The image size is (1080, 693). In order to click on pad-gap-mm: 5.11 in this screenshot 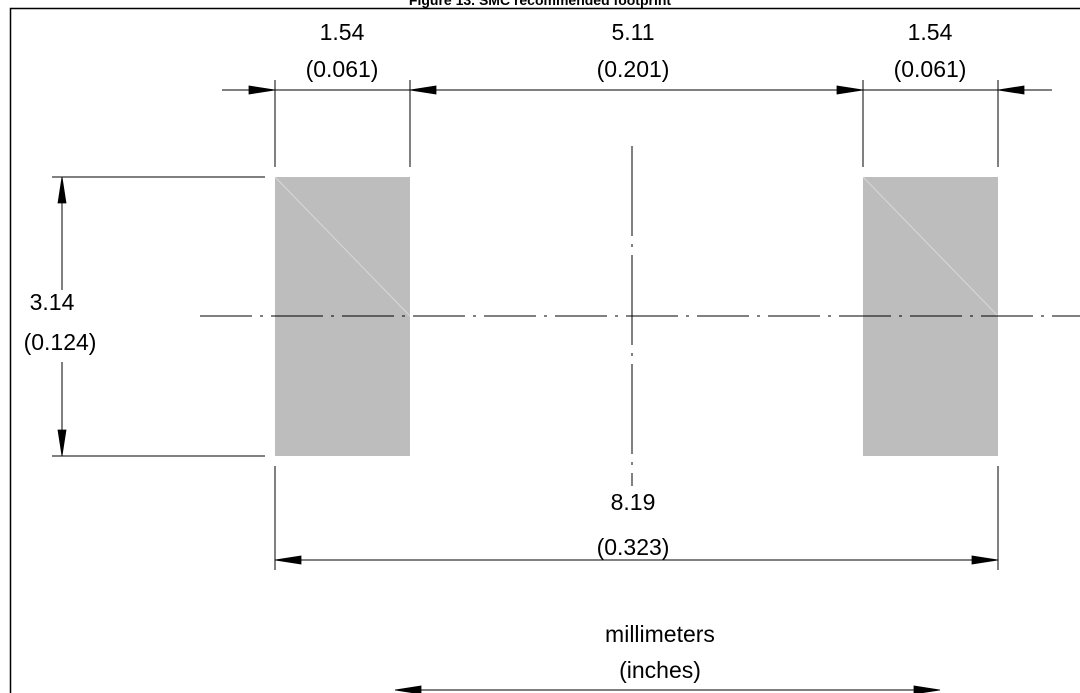, I will do `click(632, 32)`.